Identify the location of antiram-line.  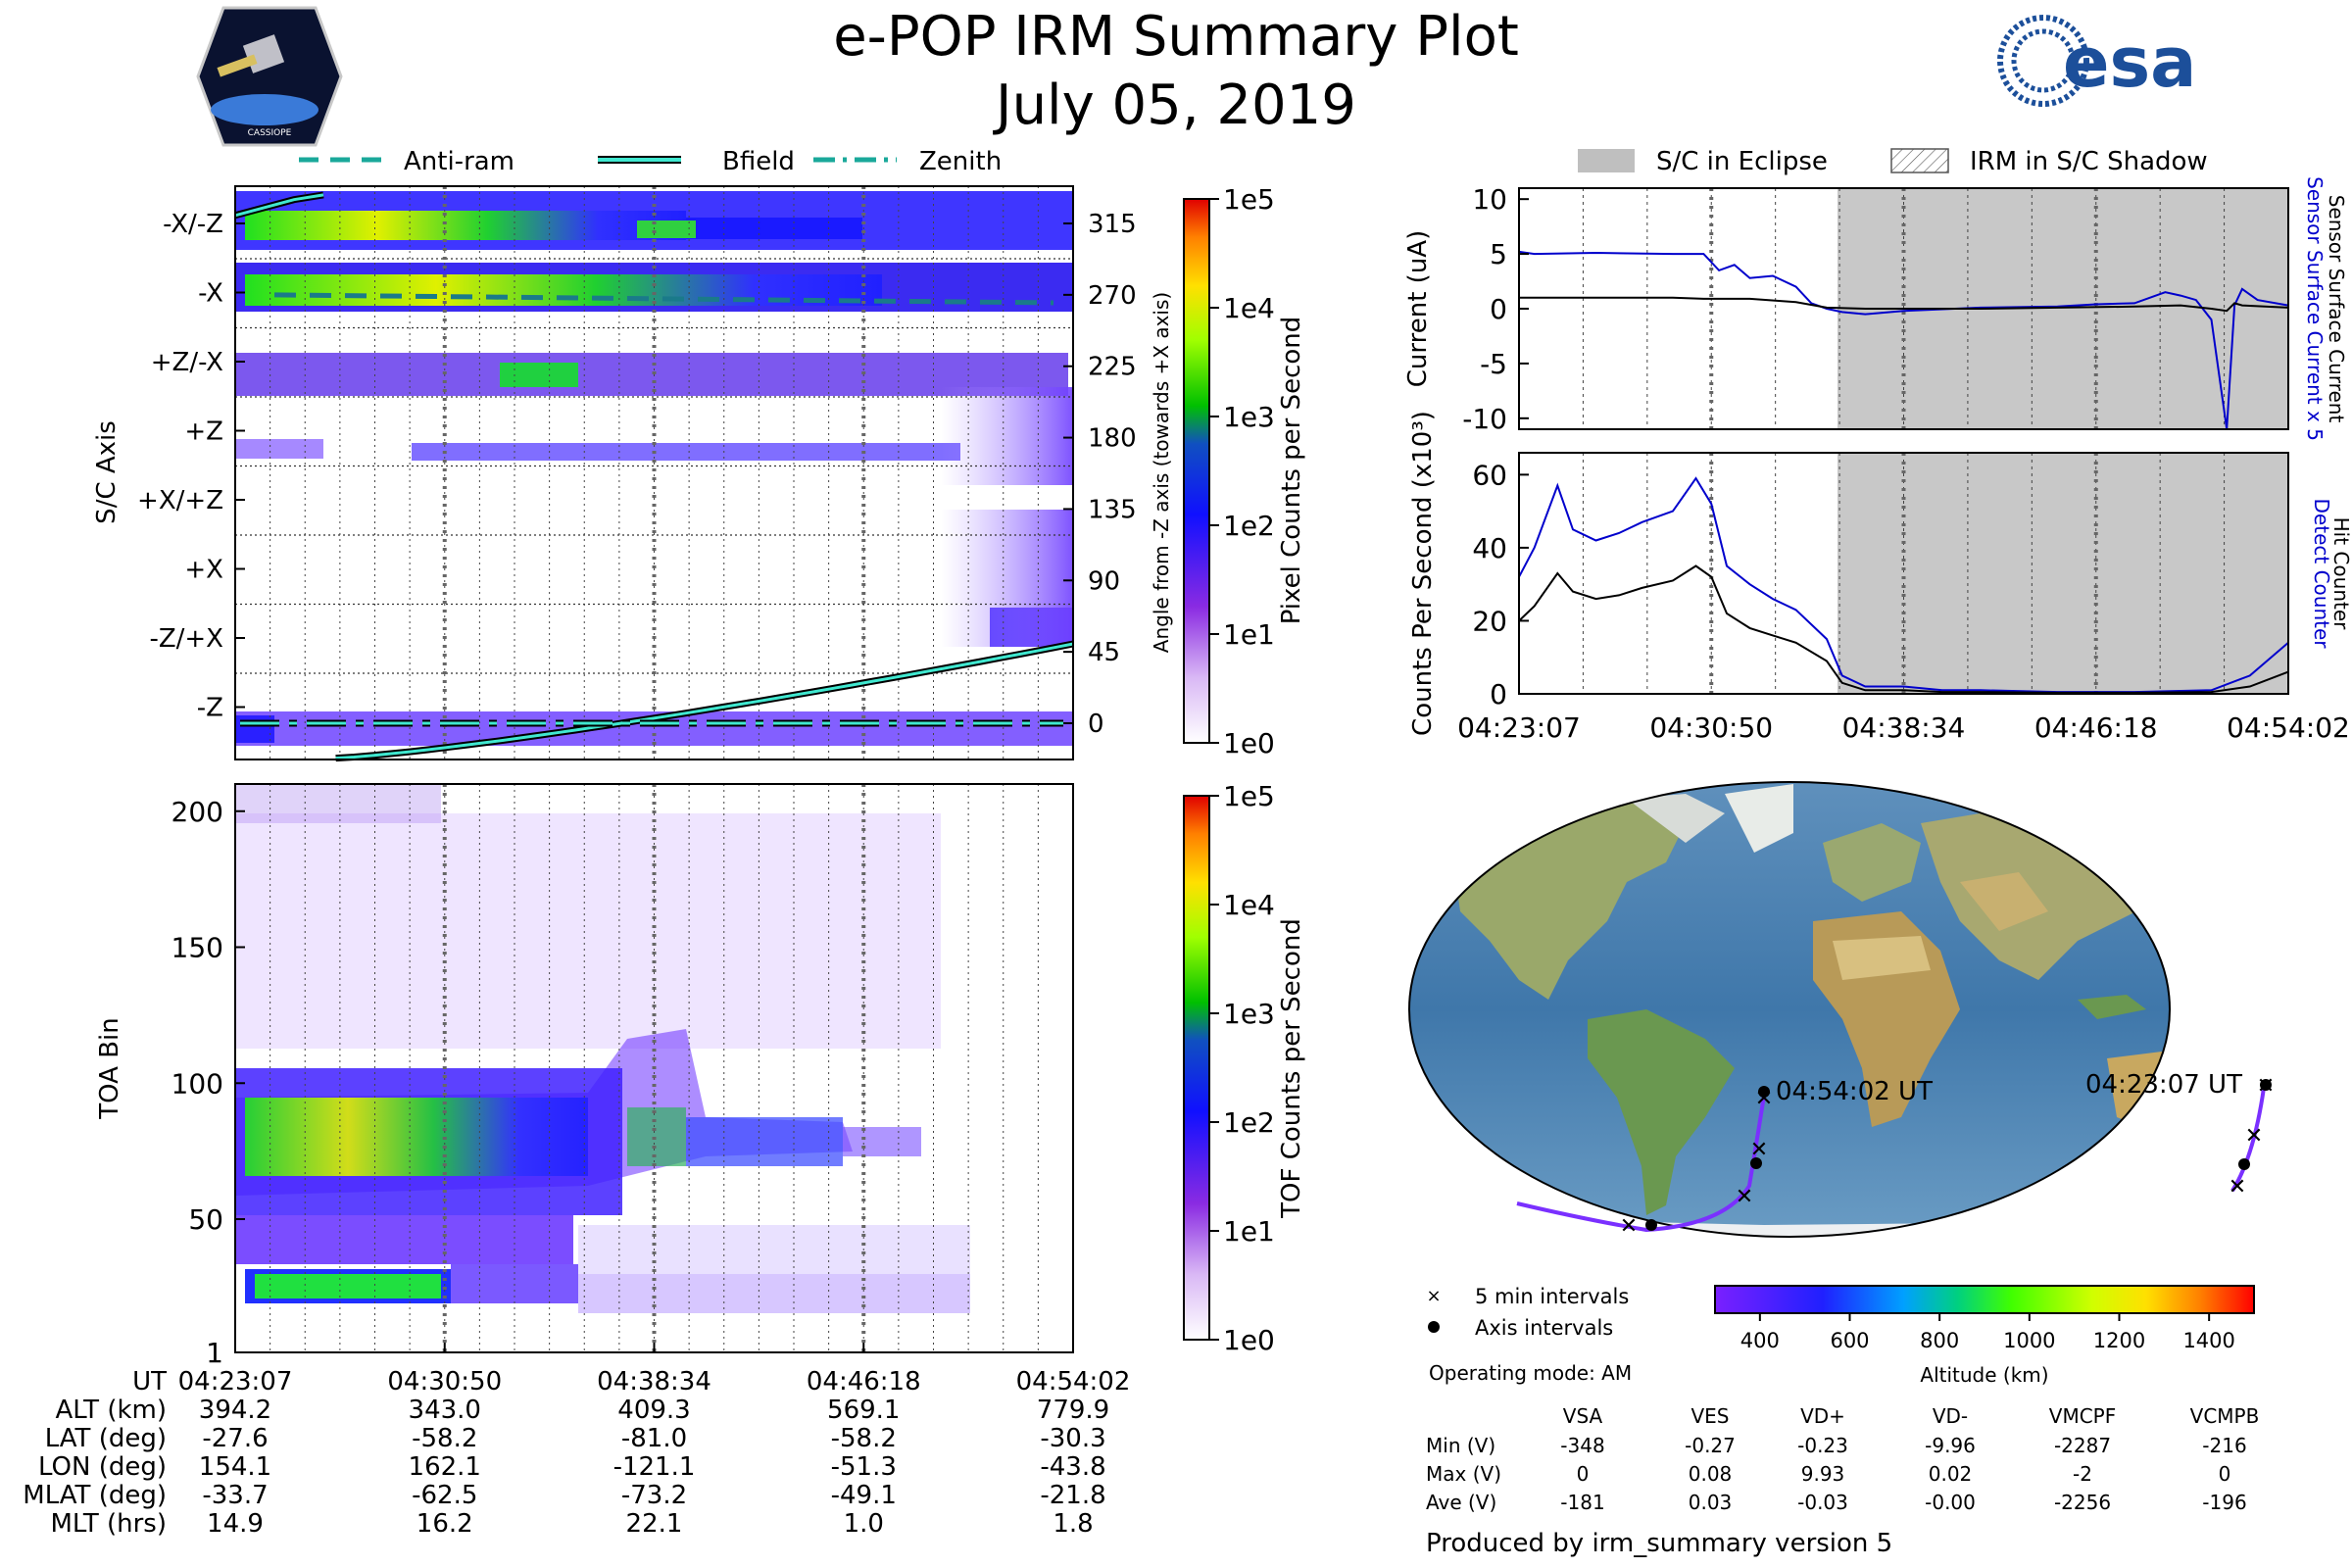
(663, 299).